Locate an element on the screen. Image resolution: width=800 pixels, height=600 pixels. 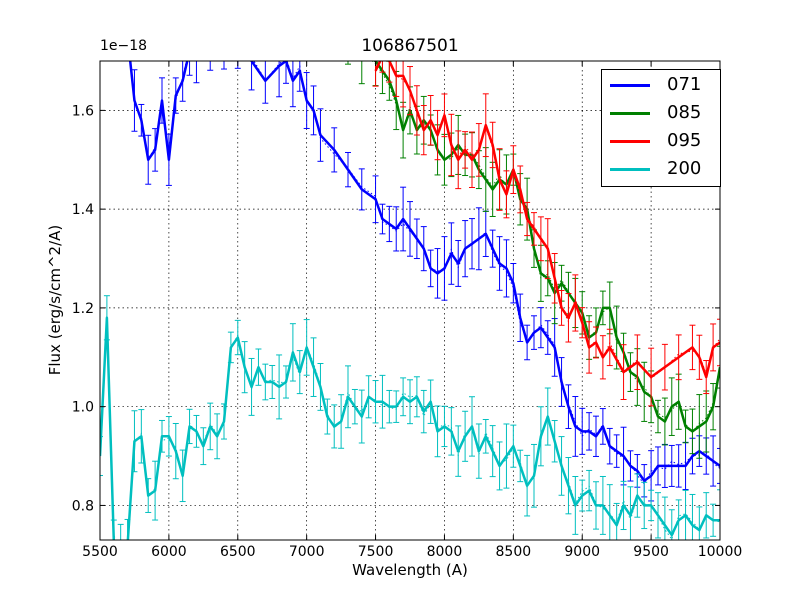
y-tick-label: 0.8 is located at coordinates (83, 506).